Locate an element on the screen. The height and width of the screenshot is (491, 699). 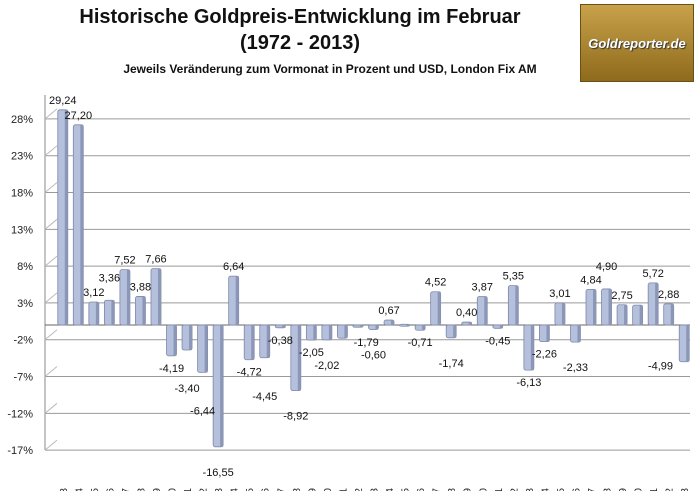
data-label: 6,64 is located at coordinates (233, 267).